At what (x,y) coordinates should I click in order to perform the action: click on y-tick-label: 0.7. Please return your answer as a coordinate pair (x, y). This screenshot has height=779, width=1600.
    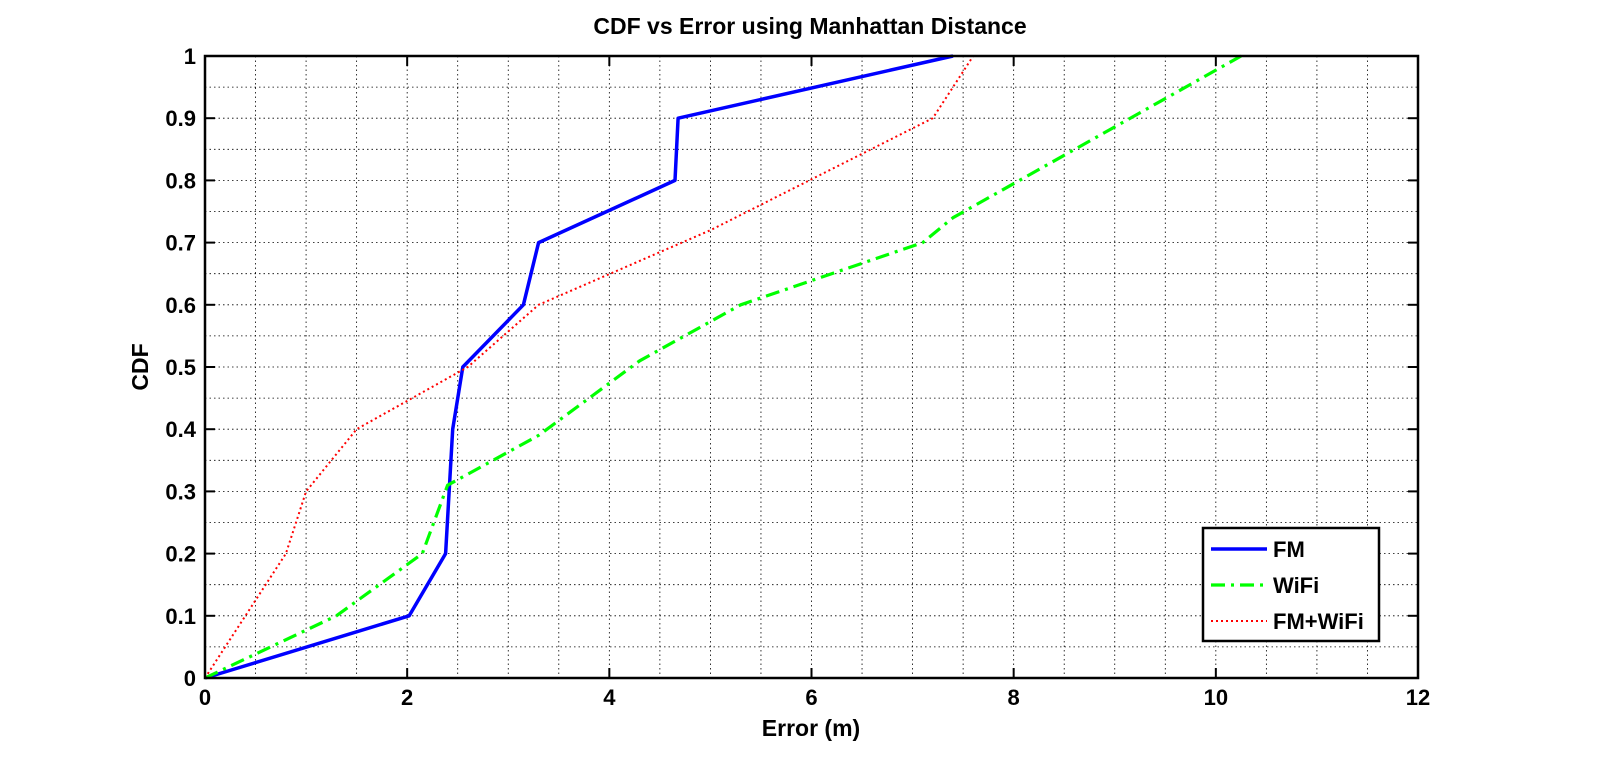
    Looking at the image, I should click on (180, 243).